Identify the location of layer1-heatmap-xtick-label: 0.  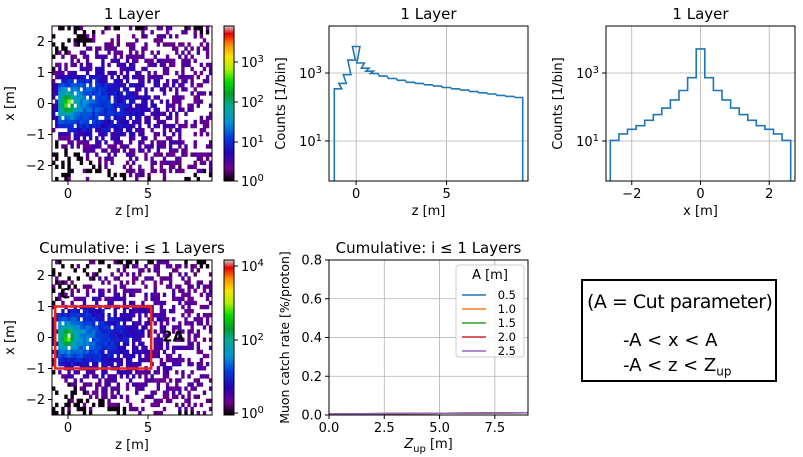
(68, 194).